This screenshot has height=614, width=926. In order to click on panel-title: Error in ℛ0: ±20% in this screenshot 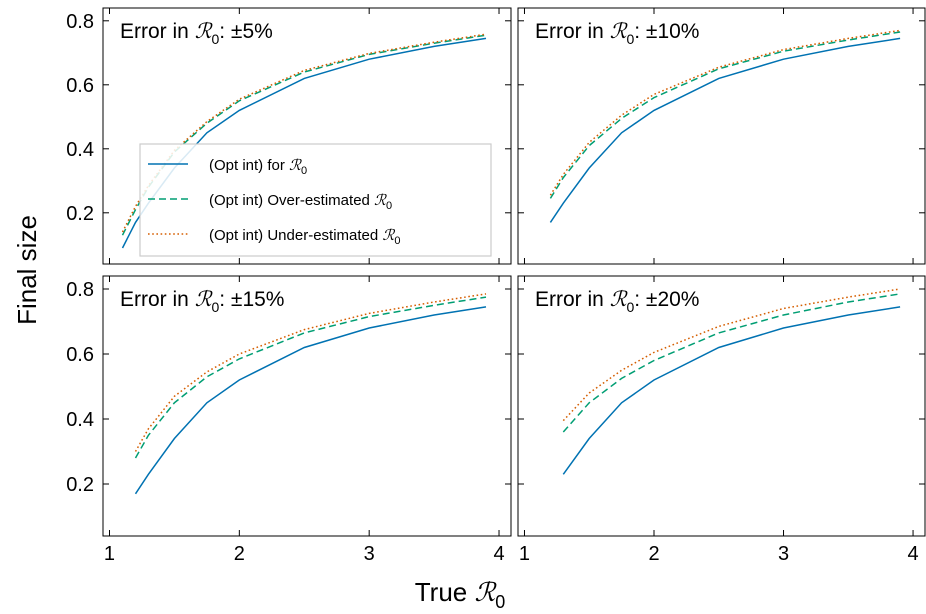, I will do `click(617, 301)`.